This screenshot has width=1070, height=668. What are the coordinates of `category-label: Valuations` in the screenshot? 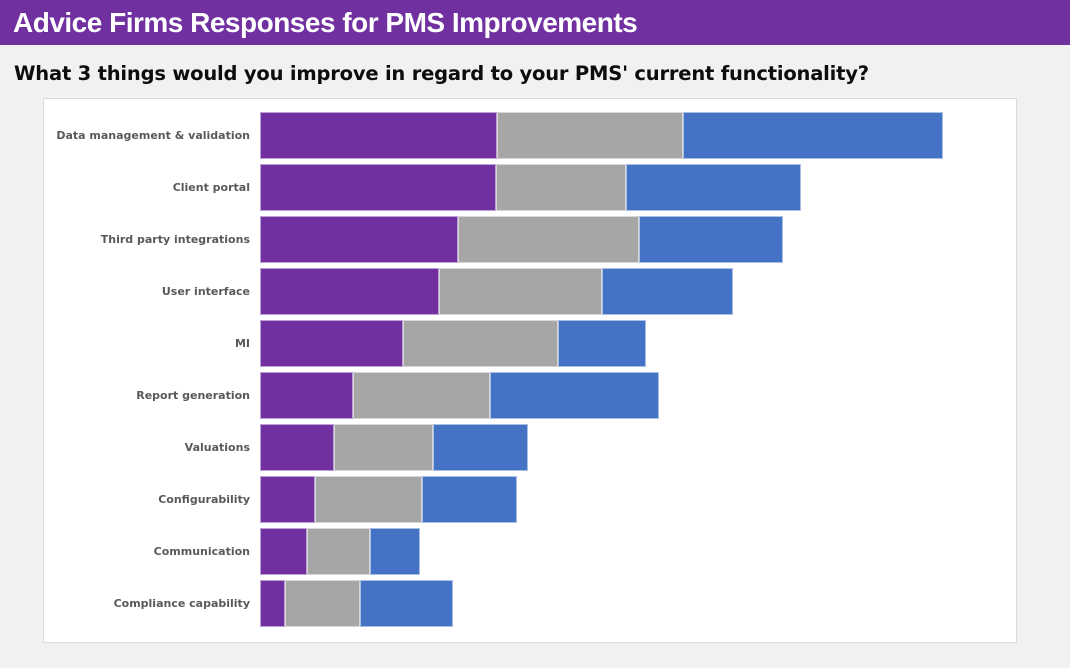 It's located at (217, 447).